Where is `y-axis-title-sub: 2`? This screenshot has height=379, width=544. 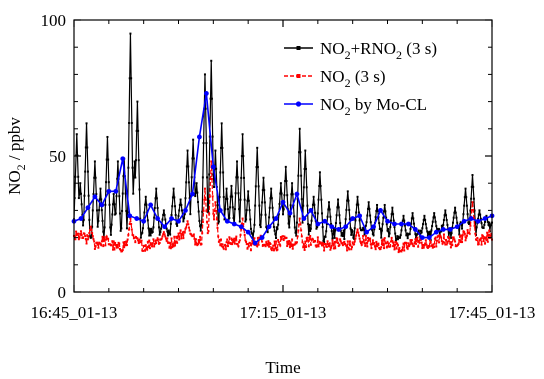
y-axis-title-sub: 2 is located at coordinates (21, 167).